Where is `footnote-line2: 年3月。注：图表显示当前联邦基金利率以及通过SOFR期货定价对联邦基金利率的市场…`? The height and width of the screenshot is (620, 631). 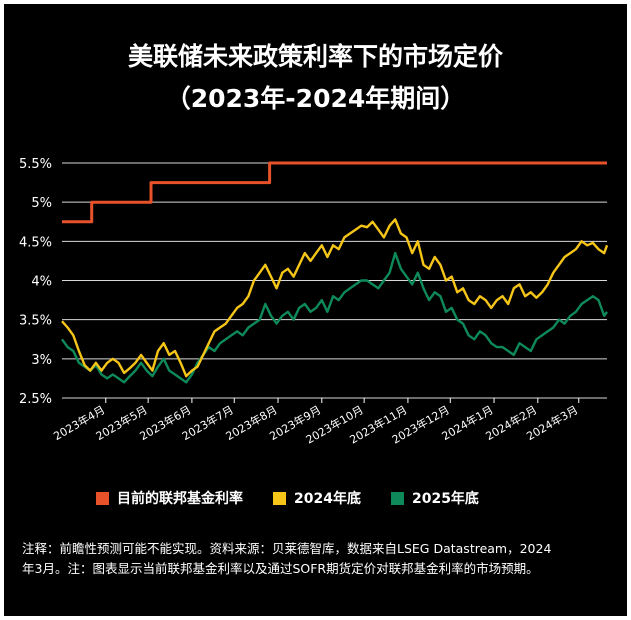
footnote-line2: 年3月。注：图表显示当前联邦基金利率以及通过SOFR期货定价对联邦基金利率的市场… is located at coordinates (280, 568).